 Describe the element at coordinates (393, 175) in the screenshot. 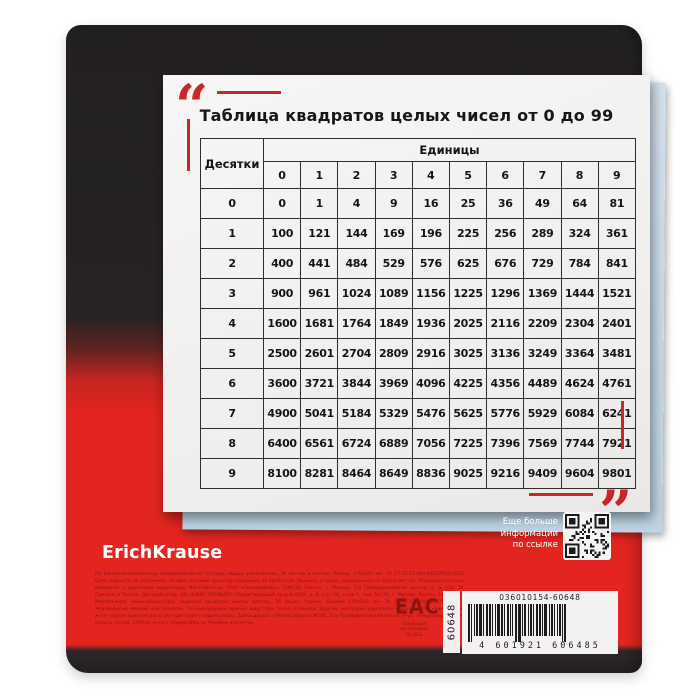

I see `unit-column-header: 3` at that location.